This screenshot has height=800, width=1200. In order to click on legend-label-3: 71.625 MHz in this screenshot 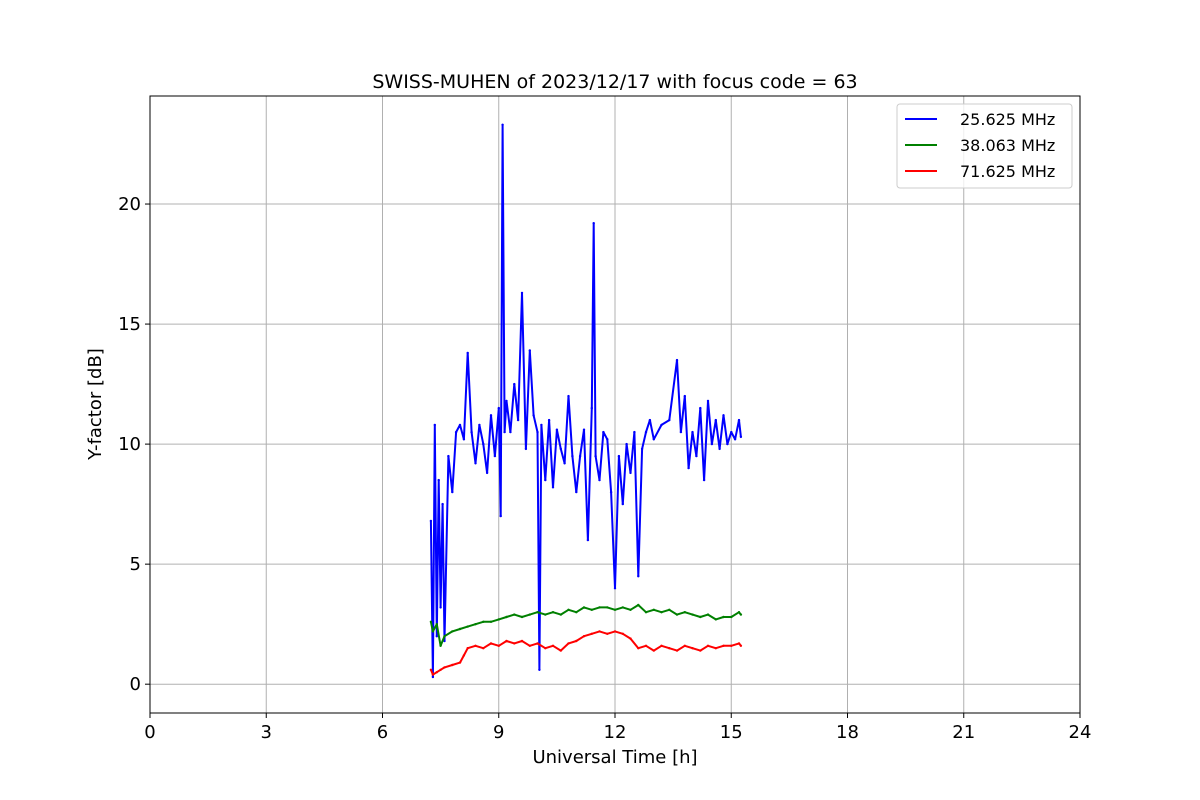, I will do `click(1007, 171)`.